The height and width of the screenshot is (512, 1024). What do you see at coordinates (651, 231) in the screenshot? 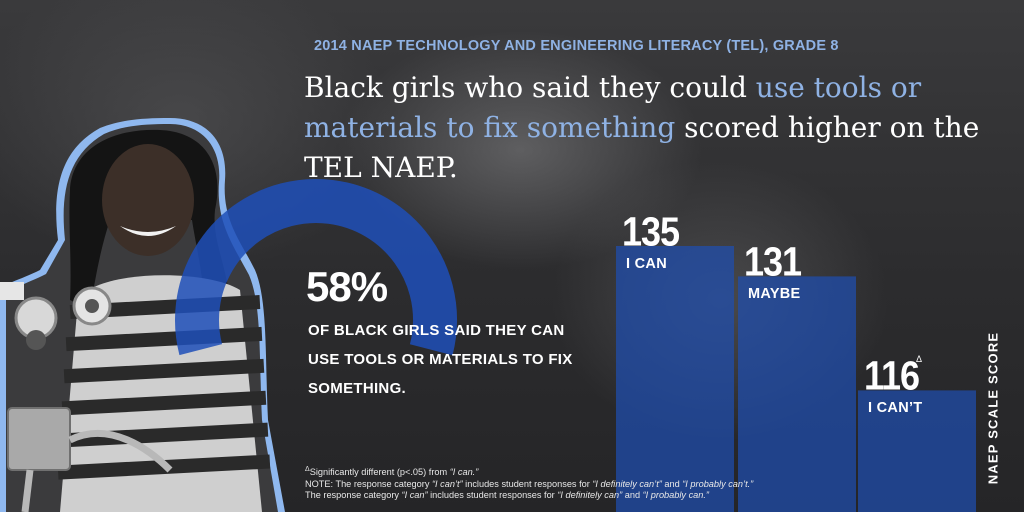
I see `bar-value-label: 135` at bounding box center [651, 231].